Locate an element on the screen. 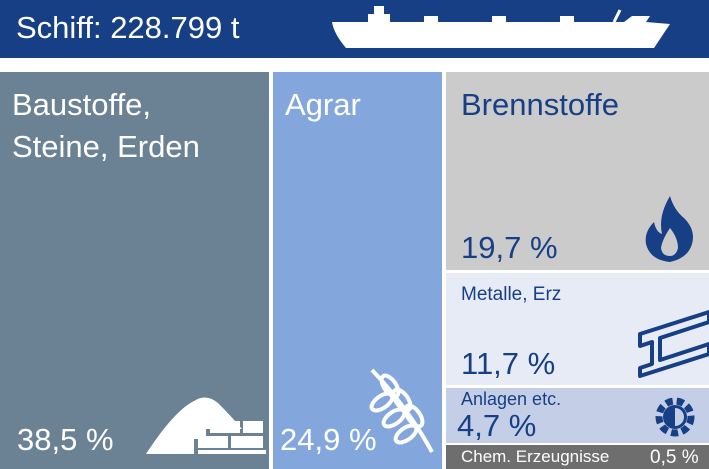 The image size is (709, 469). category-label: Brennstoffe is located at coordinates (540, 105).